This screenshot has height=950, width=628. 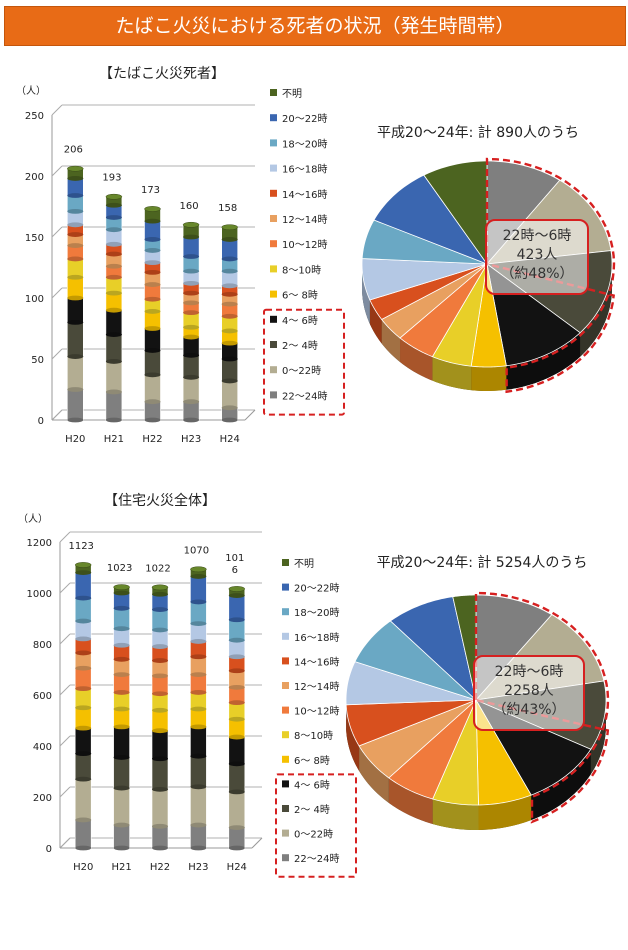 I want to click on pie-callout-text: 2258人, so click(x=529, y=691).